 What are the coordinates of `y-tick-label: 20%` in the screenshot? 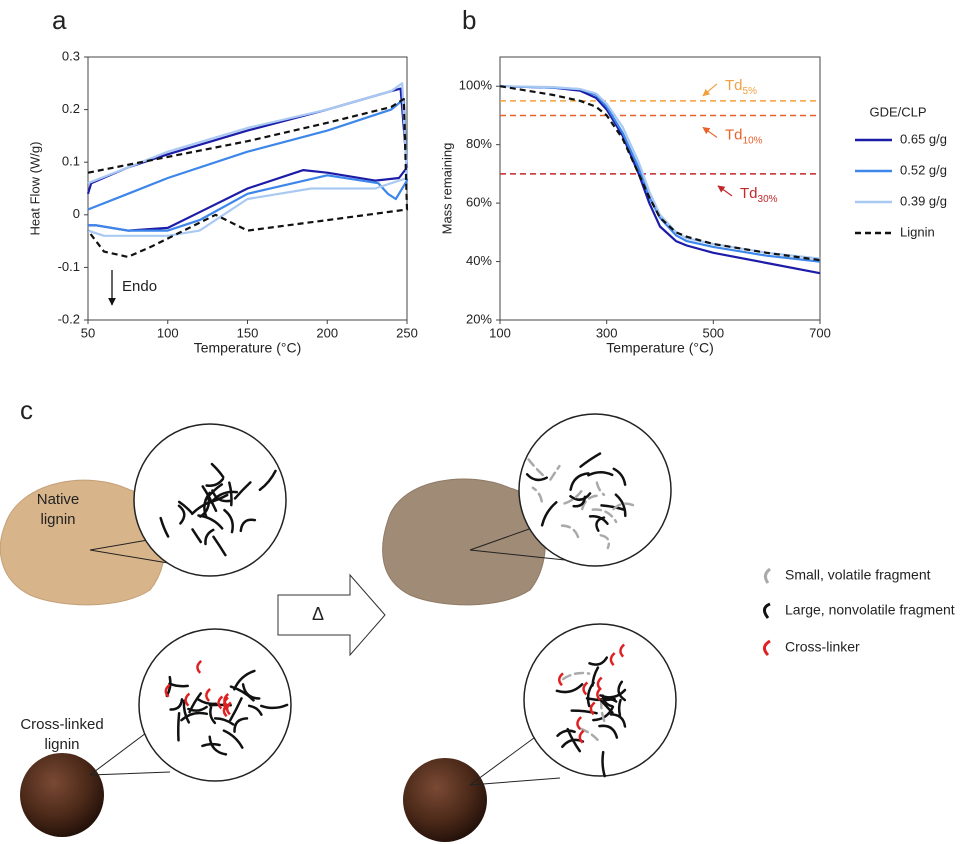 It's located at (479, 318).